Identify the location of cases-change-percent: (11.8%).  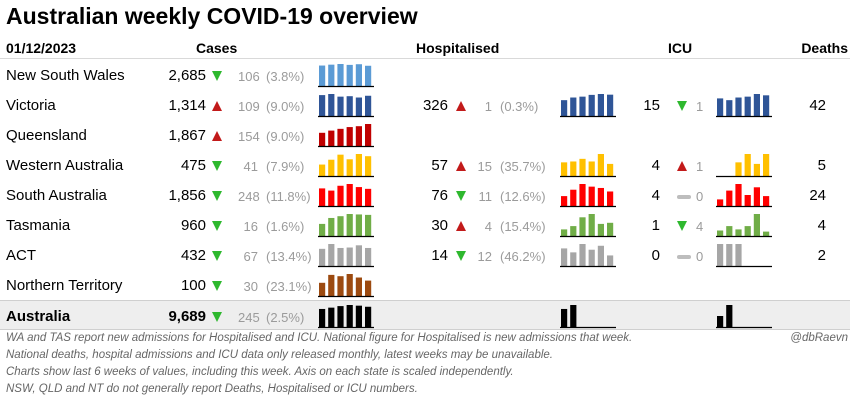
(288, 196).